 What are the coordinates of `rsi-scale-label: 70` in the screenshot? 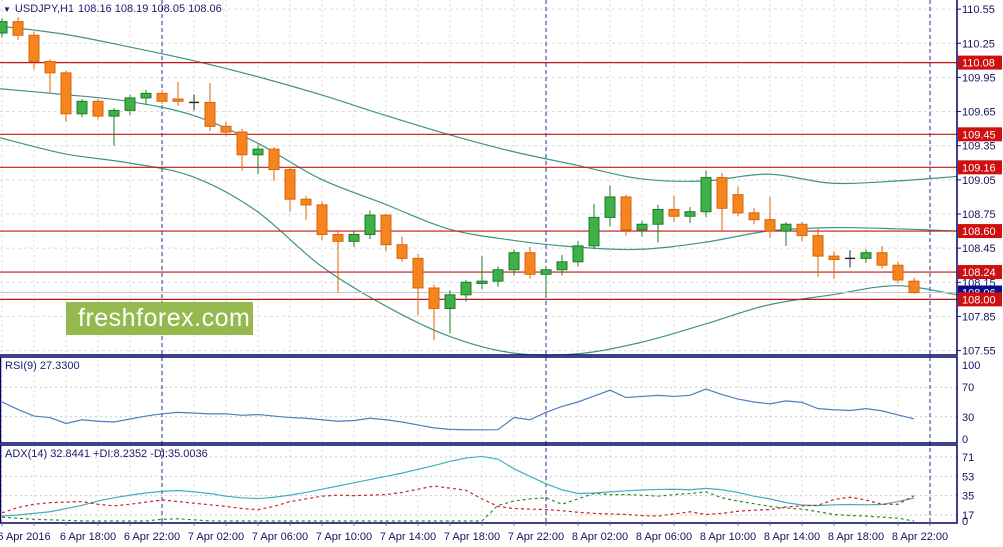 It's located at (968, 388).